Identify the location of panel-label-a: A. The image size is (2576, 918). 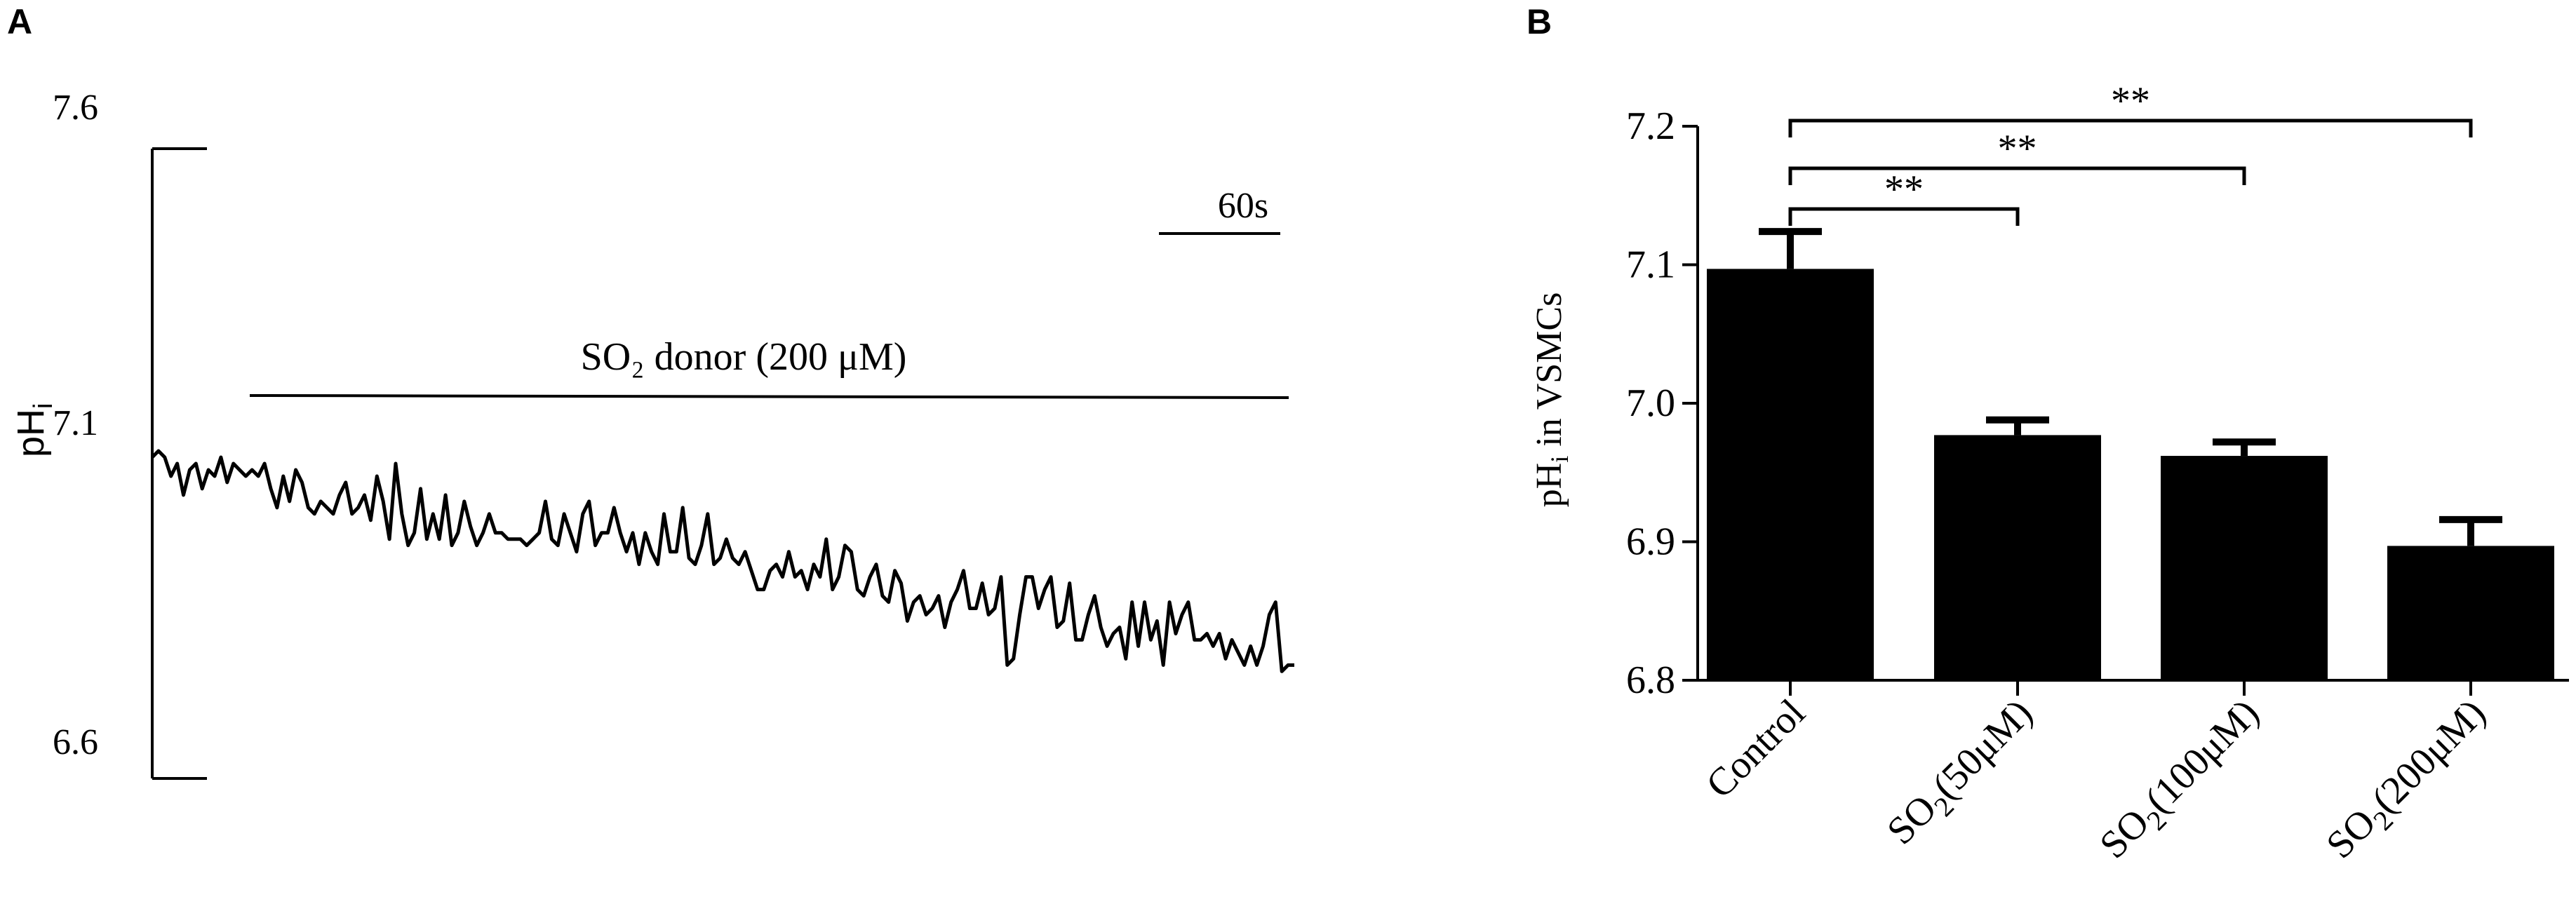
(19, 21).